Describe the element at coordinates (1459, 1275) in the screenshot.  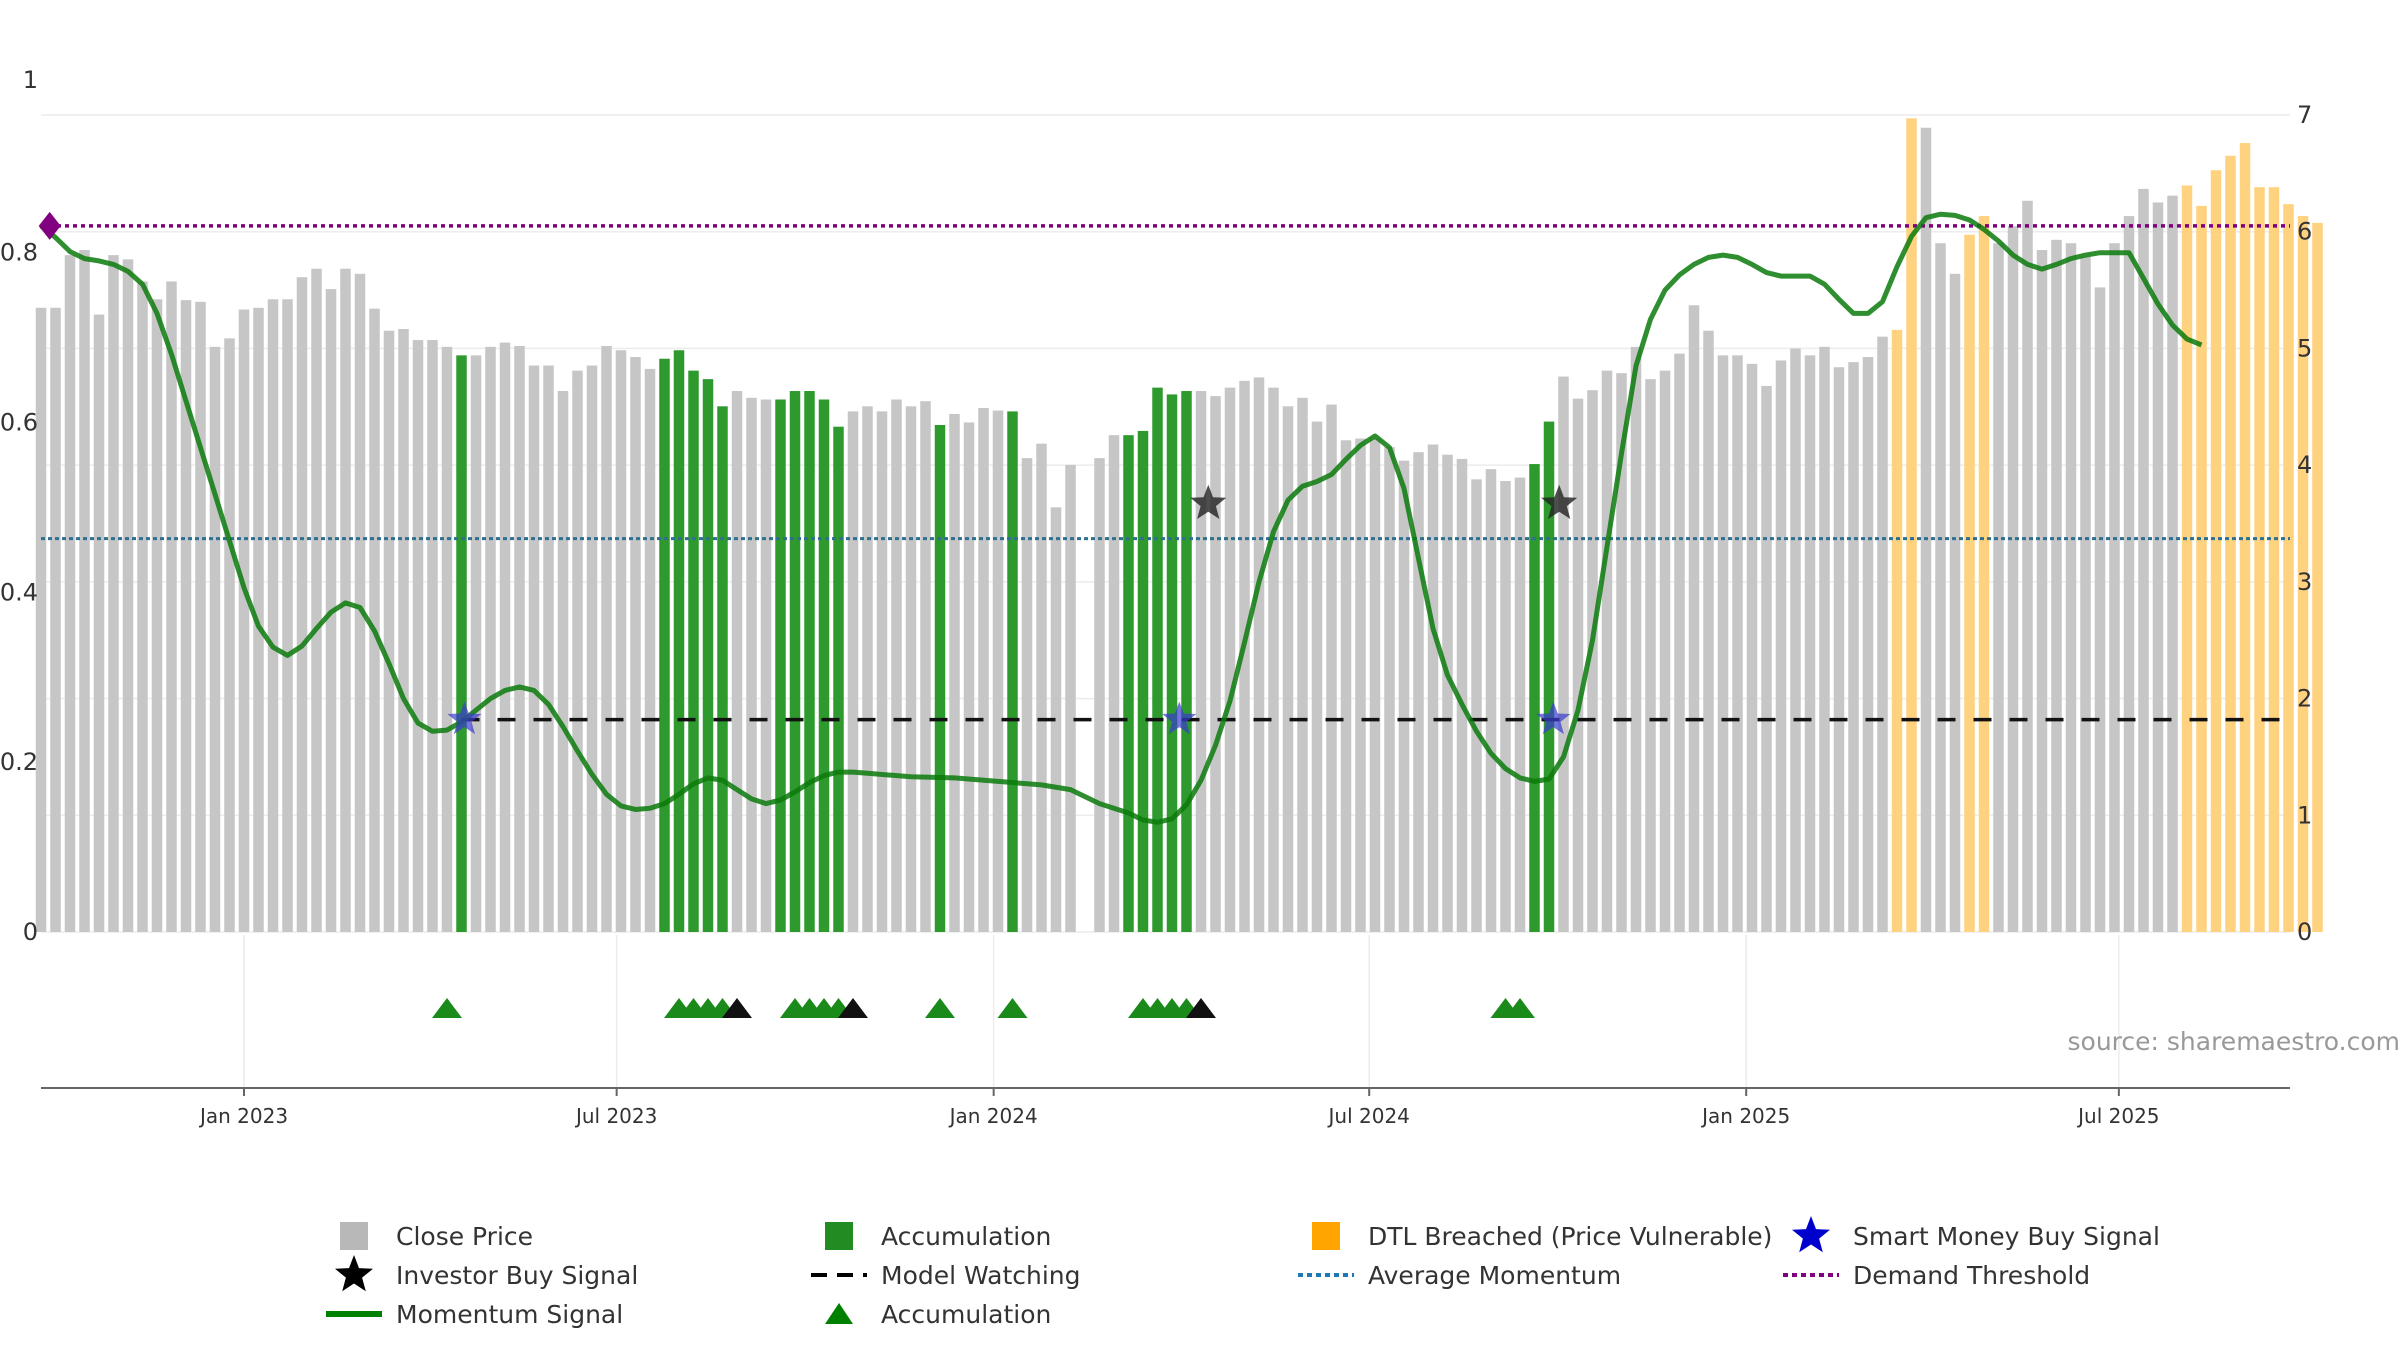
I see `legend-item: Average Momentum` at that location.